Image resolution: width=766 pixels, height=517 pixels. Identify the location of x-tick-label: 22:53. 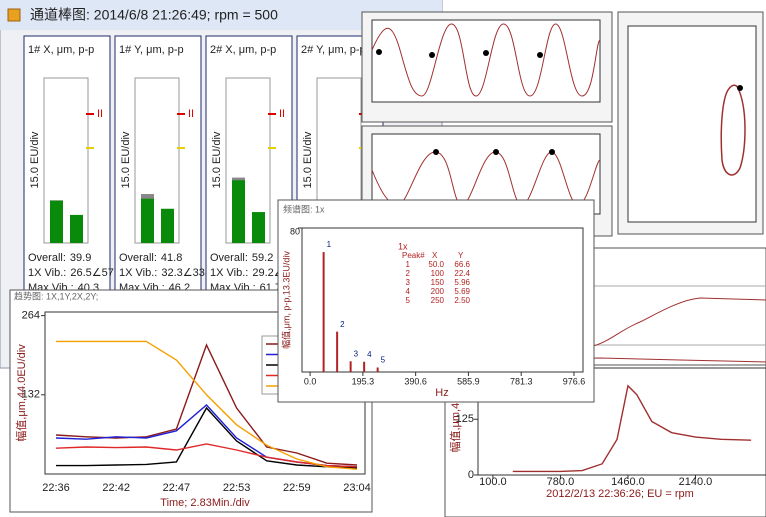
(237, 488).